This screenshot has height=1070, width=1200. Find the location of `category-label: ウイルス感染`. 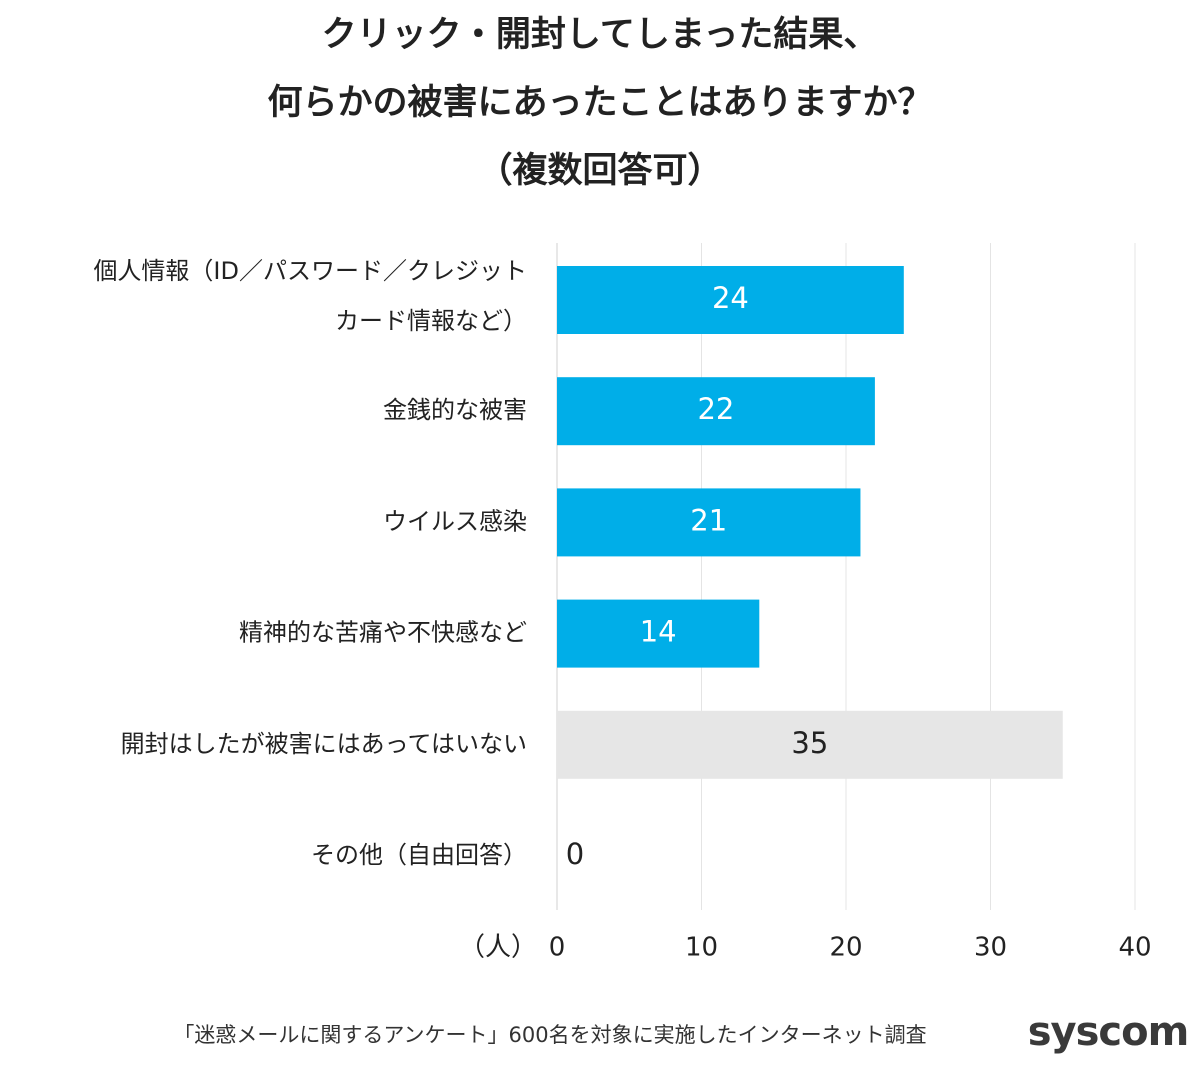

category-label: ウイルス感染 is located at coordinates (455, 521).